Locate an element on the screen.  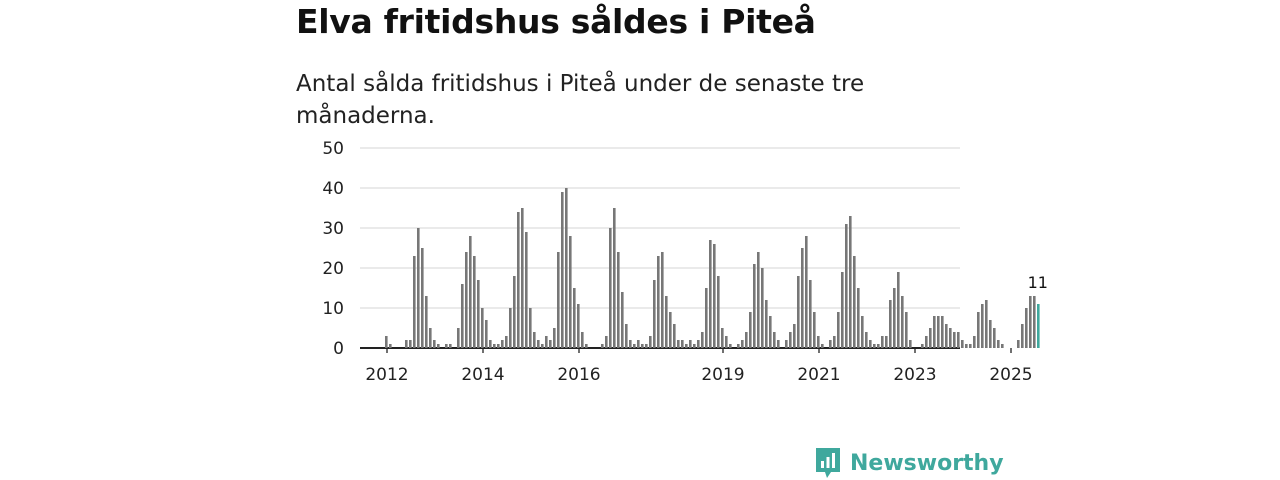
data-labels: 11 is located at coordinates (1038, 282).